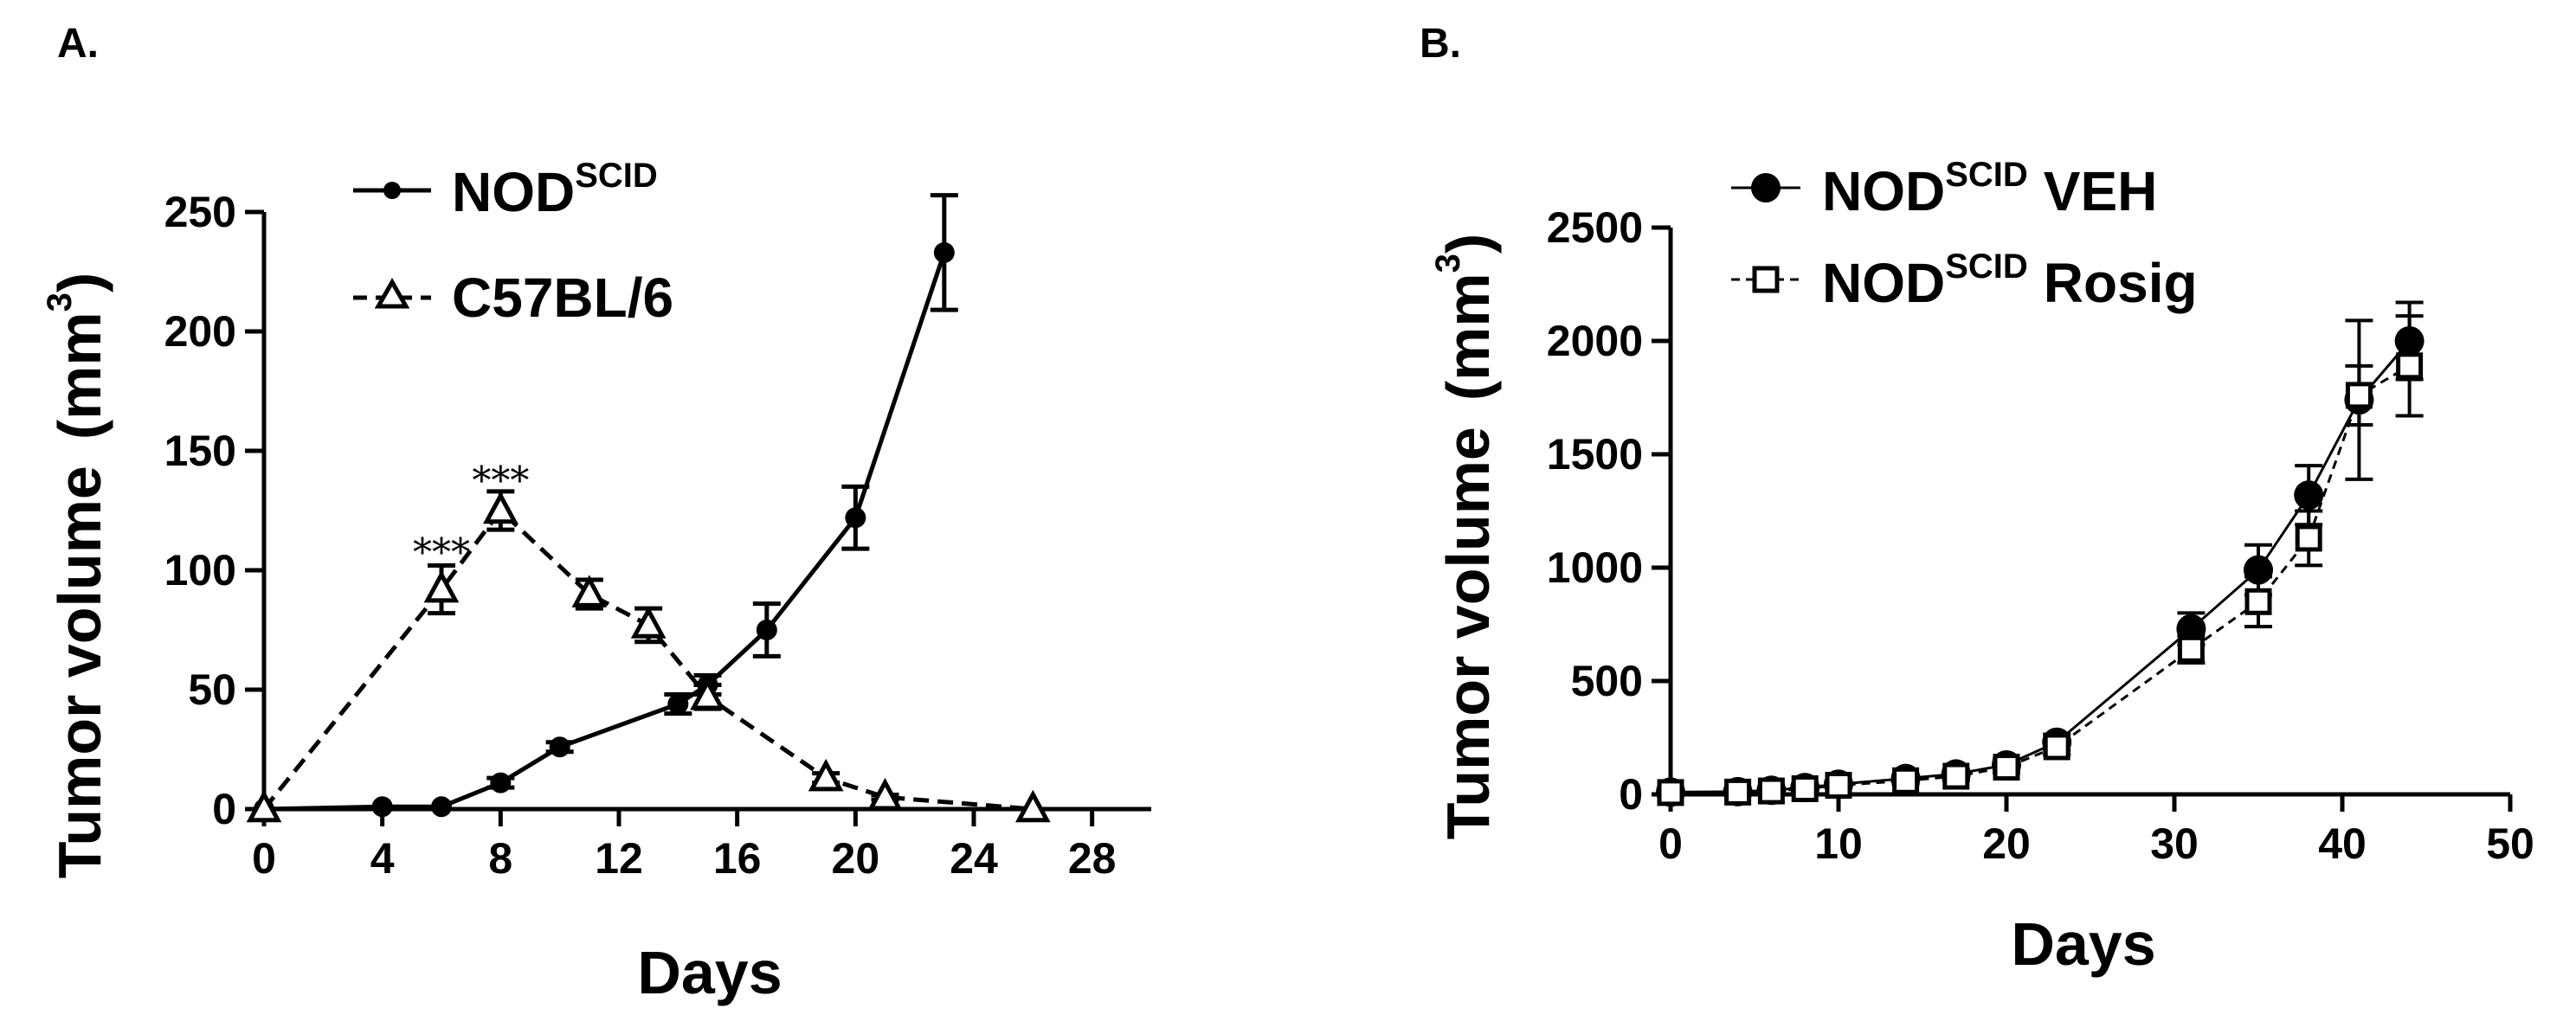 This screenshot has height=1028, width=2576. I want to click on legend-item-c57bl6: C57BL/6, so click(513, 298).